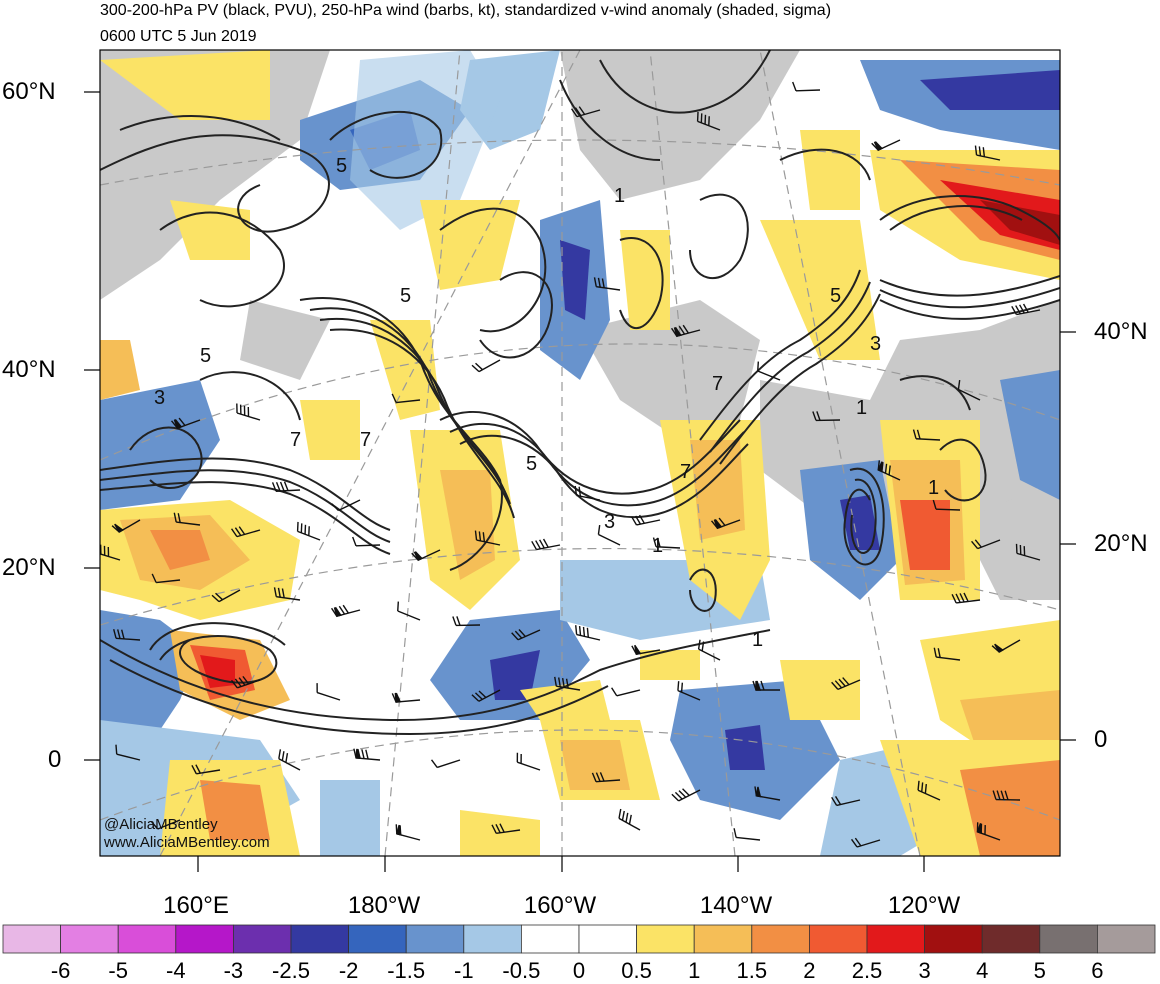  What do you see at coordinates (187, 842) in the screenshot?
I see `credit-website: www.AliciaMBentley.com` at bounding box center [187, 842].